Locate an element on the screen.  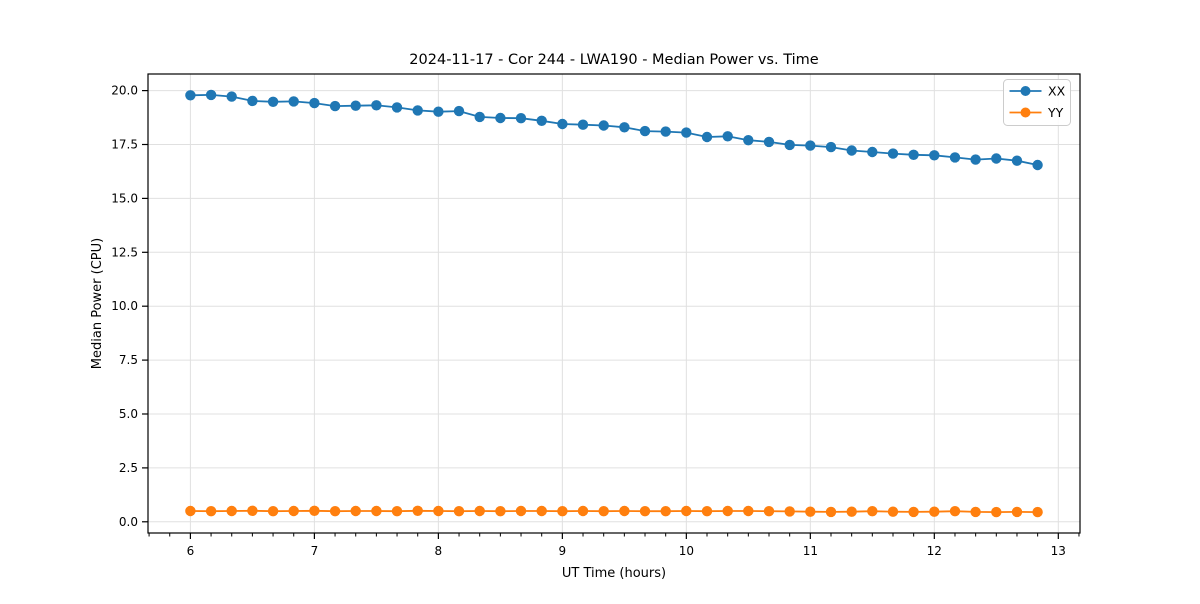
y-tick-label: 0.0 is located at coordinates (128, 522).